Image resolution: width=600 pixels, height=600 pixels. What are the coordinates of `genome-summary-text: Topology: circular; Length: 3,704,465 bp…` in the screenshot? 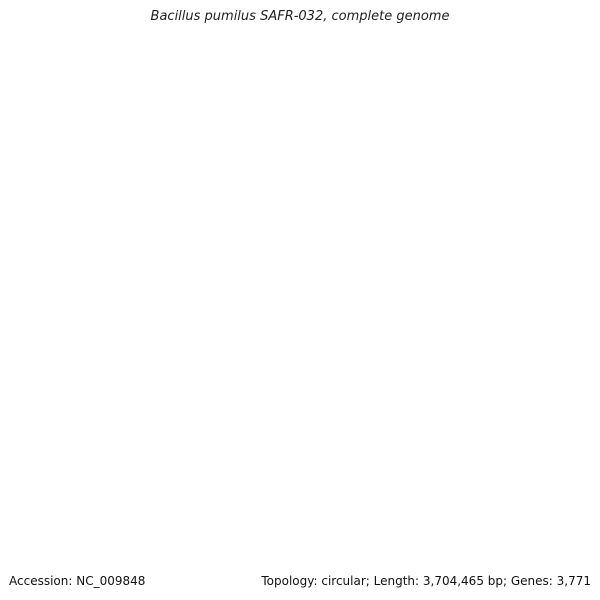 It's located at (426, 581).